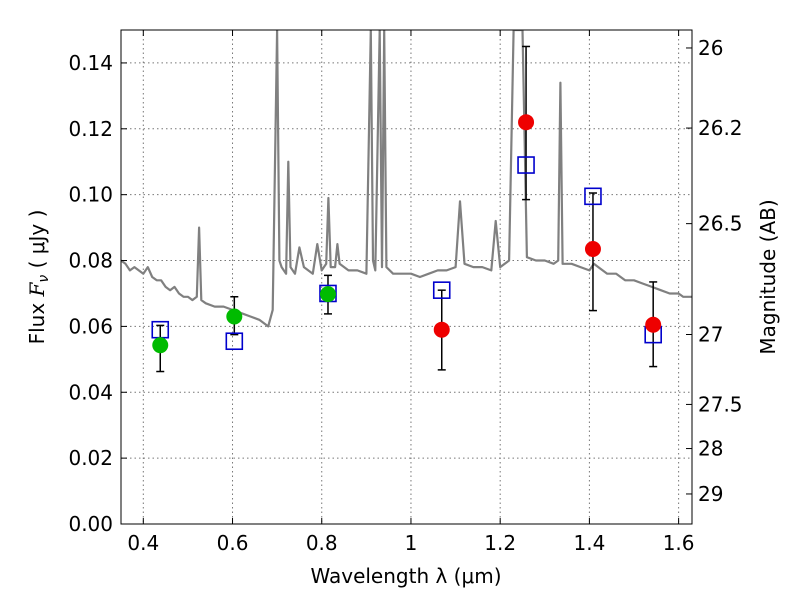 The width and height of the screenshot is (800, 600). I want to click on y-axis-label-symbol: F, so click(37, 289).